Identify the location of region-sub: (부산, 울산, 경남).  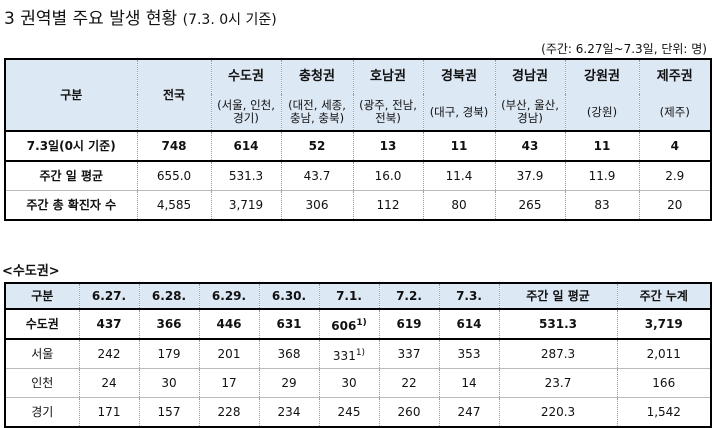
(530, 113).